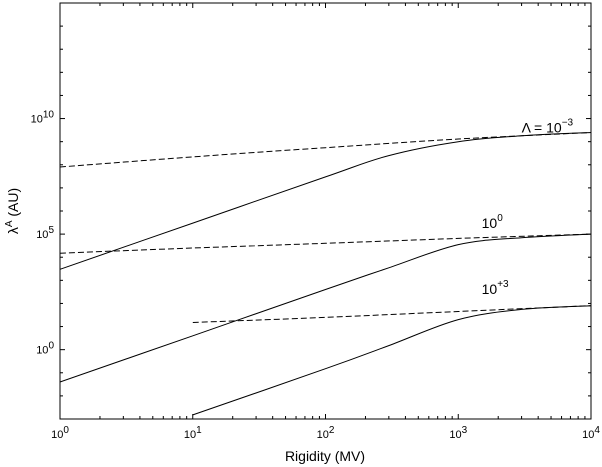 The height and width of the screenshot is (467, 602). What do you see at coordinates (326, 433) in the screenshot?
I see `x-tick-label: 10²` at bounding box center [326, 433].